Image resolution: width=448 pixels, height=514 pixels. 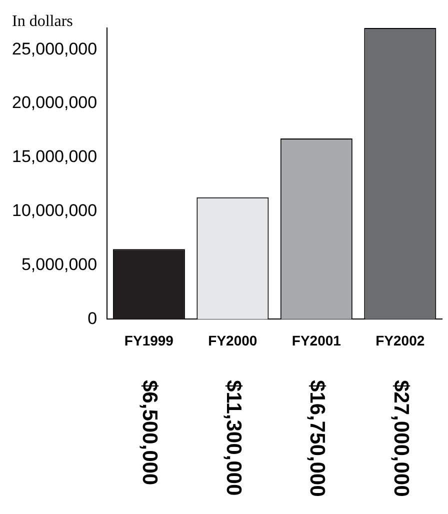 I want to click on x-tick-label: FY2000, so click(x=233, y=340).